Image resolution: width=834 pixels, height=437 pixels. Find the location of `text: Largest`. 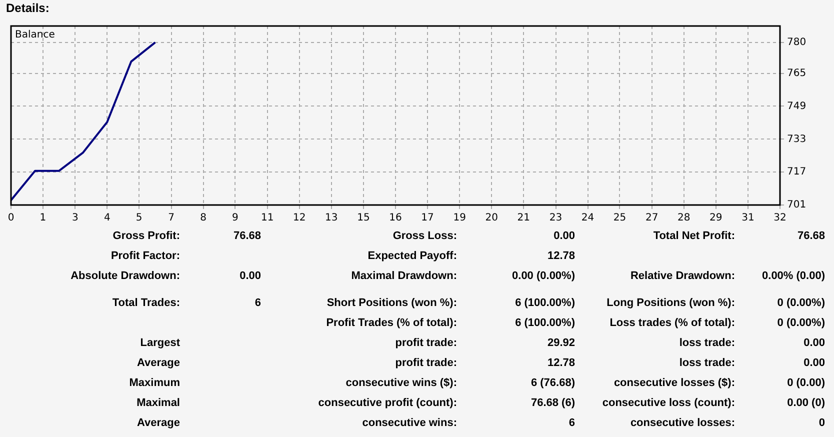

text: Largest is located at coordinates (160, 343).